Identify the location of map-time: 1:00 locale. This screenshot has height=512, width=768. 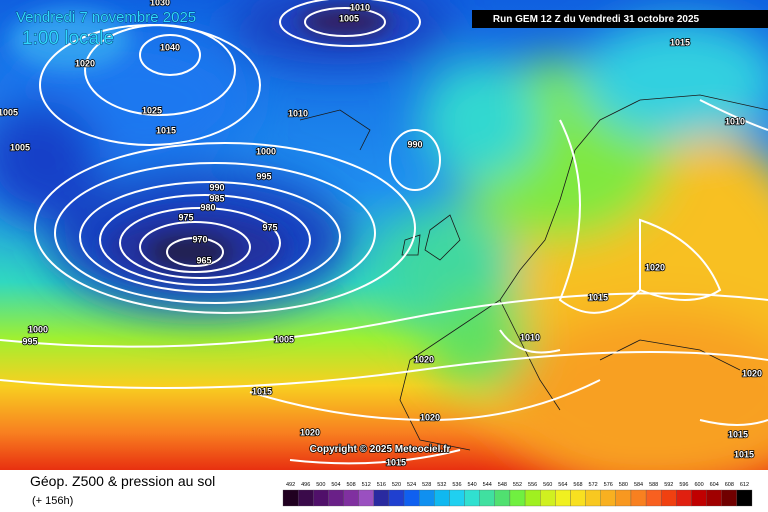
(68, 38).